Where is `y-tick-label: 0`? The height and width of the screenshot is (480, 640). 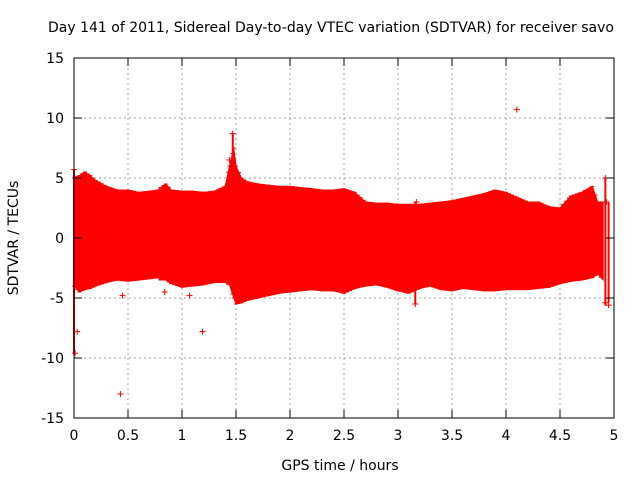 y-tick-label: 0 is located at coordinates (59, 239).